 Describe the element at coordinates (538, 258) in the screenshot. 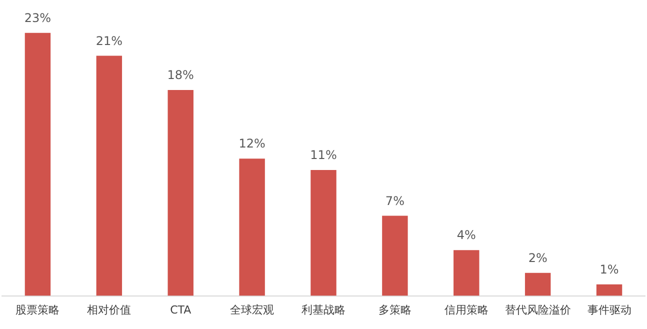

I see `data-label: 2%` at that location.